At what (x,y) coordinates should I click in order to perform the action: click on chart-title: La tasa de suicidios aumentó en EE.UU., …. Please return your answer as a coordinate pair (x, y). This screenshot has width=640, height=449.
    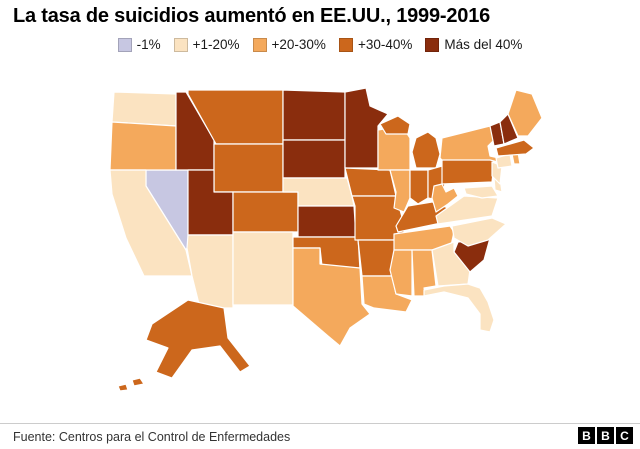
    Looking at the image, I should click on (252, 16).